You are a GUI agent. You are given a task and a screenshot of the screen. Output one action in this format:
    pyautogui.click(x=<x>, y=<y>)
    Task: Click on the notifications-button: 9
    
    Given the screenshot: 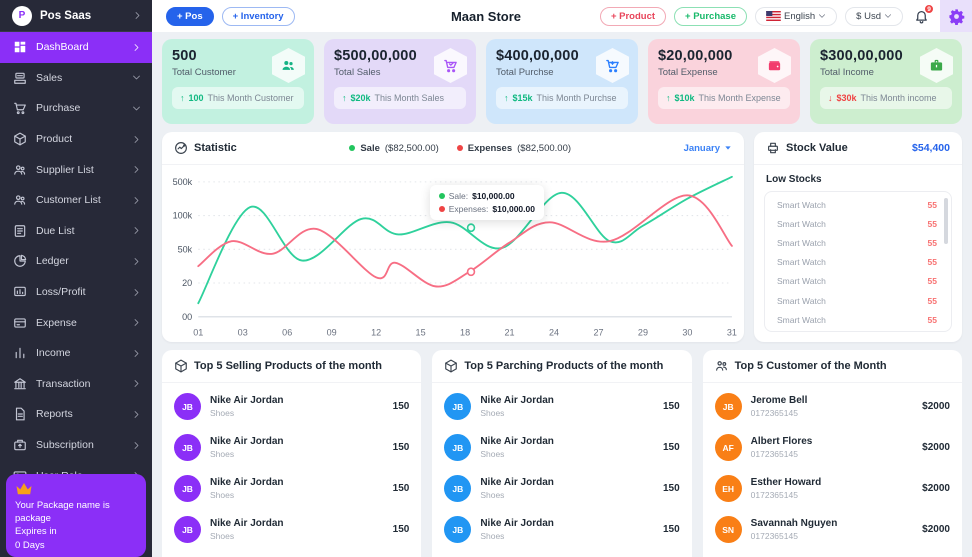 What is the action you would take?
    pyautogui.click(x=924, y=14)
    